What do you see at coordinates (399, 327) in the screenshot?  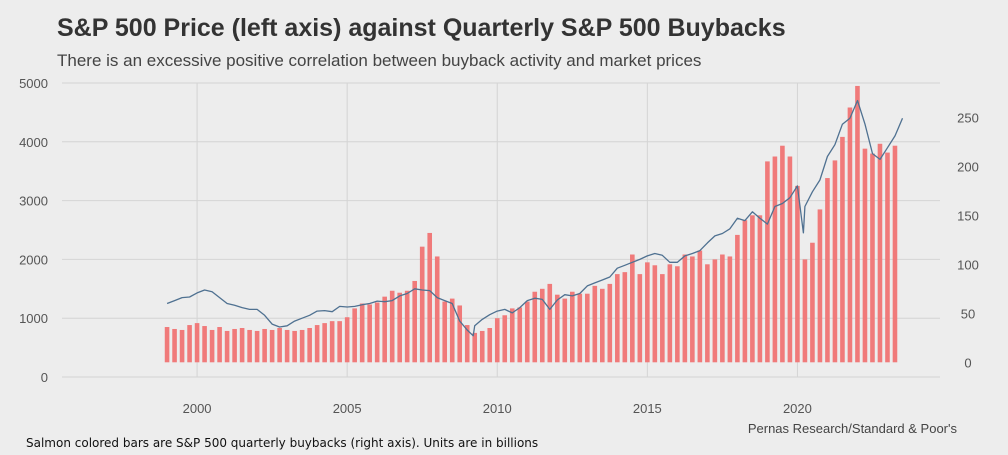 I see `buyback-bar-2006Q4` at bounding box center [399, 327].